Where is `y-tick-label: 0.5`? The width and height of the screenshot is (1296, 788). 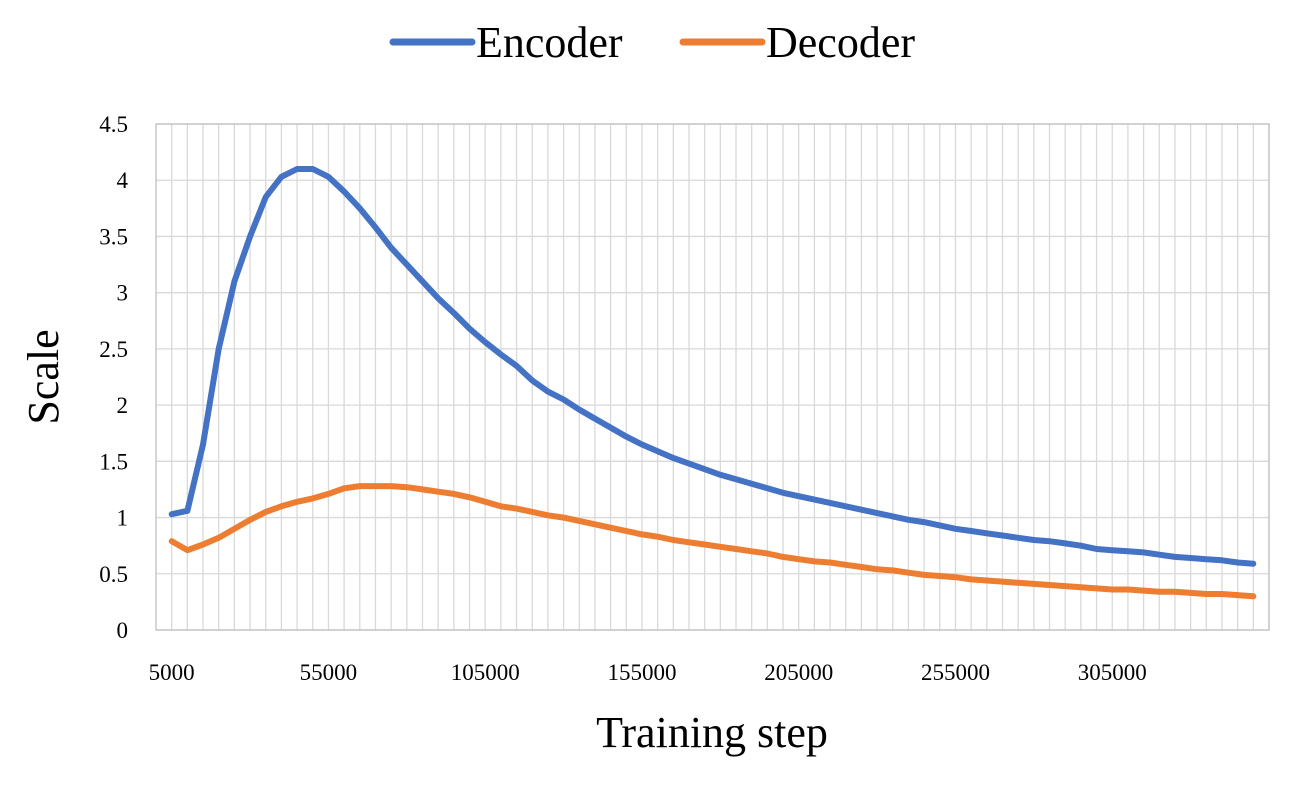 y-tick-label: 0.5 is located at coordinates (113, 574).